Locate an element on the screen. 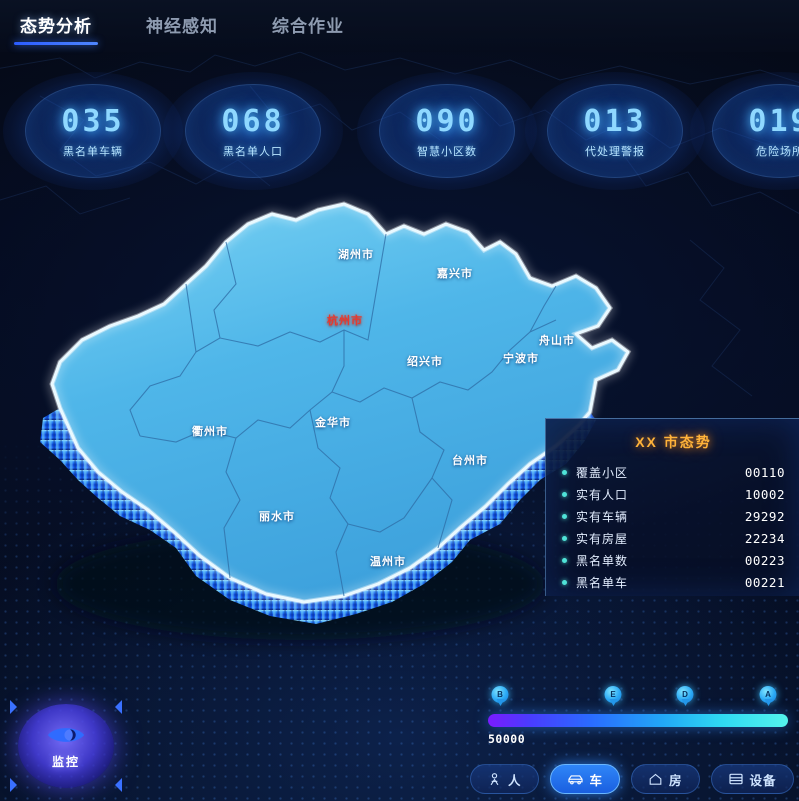  tab-label: 神经感知 is located at coordinates (182, 26).